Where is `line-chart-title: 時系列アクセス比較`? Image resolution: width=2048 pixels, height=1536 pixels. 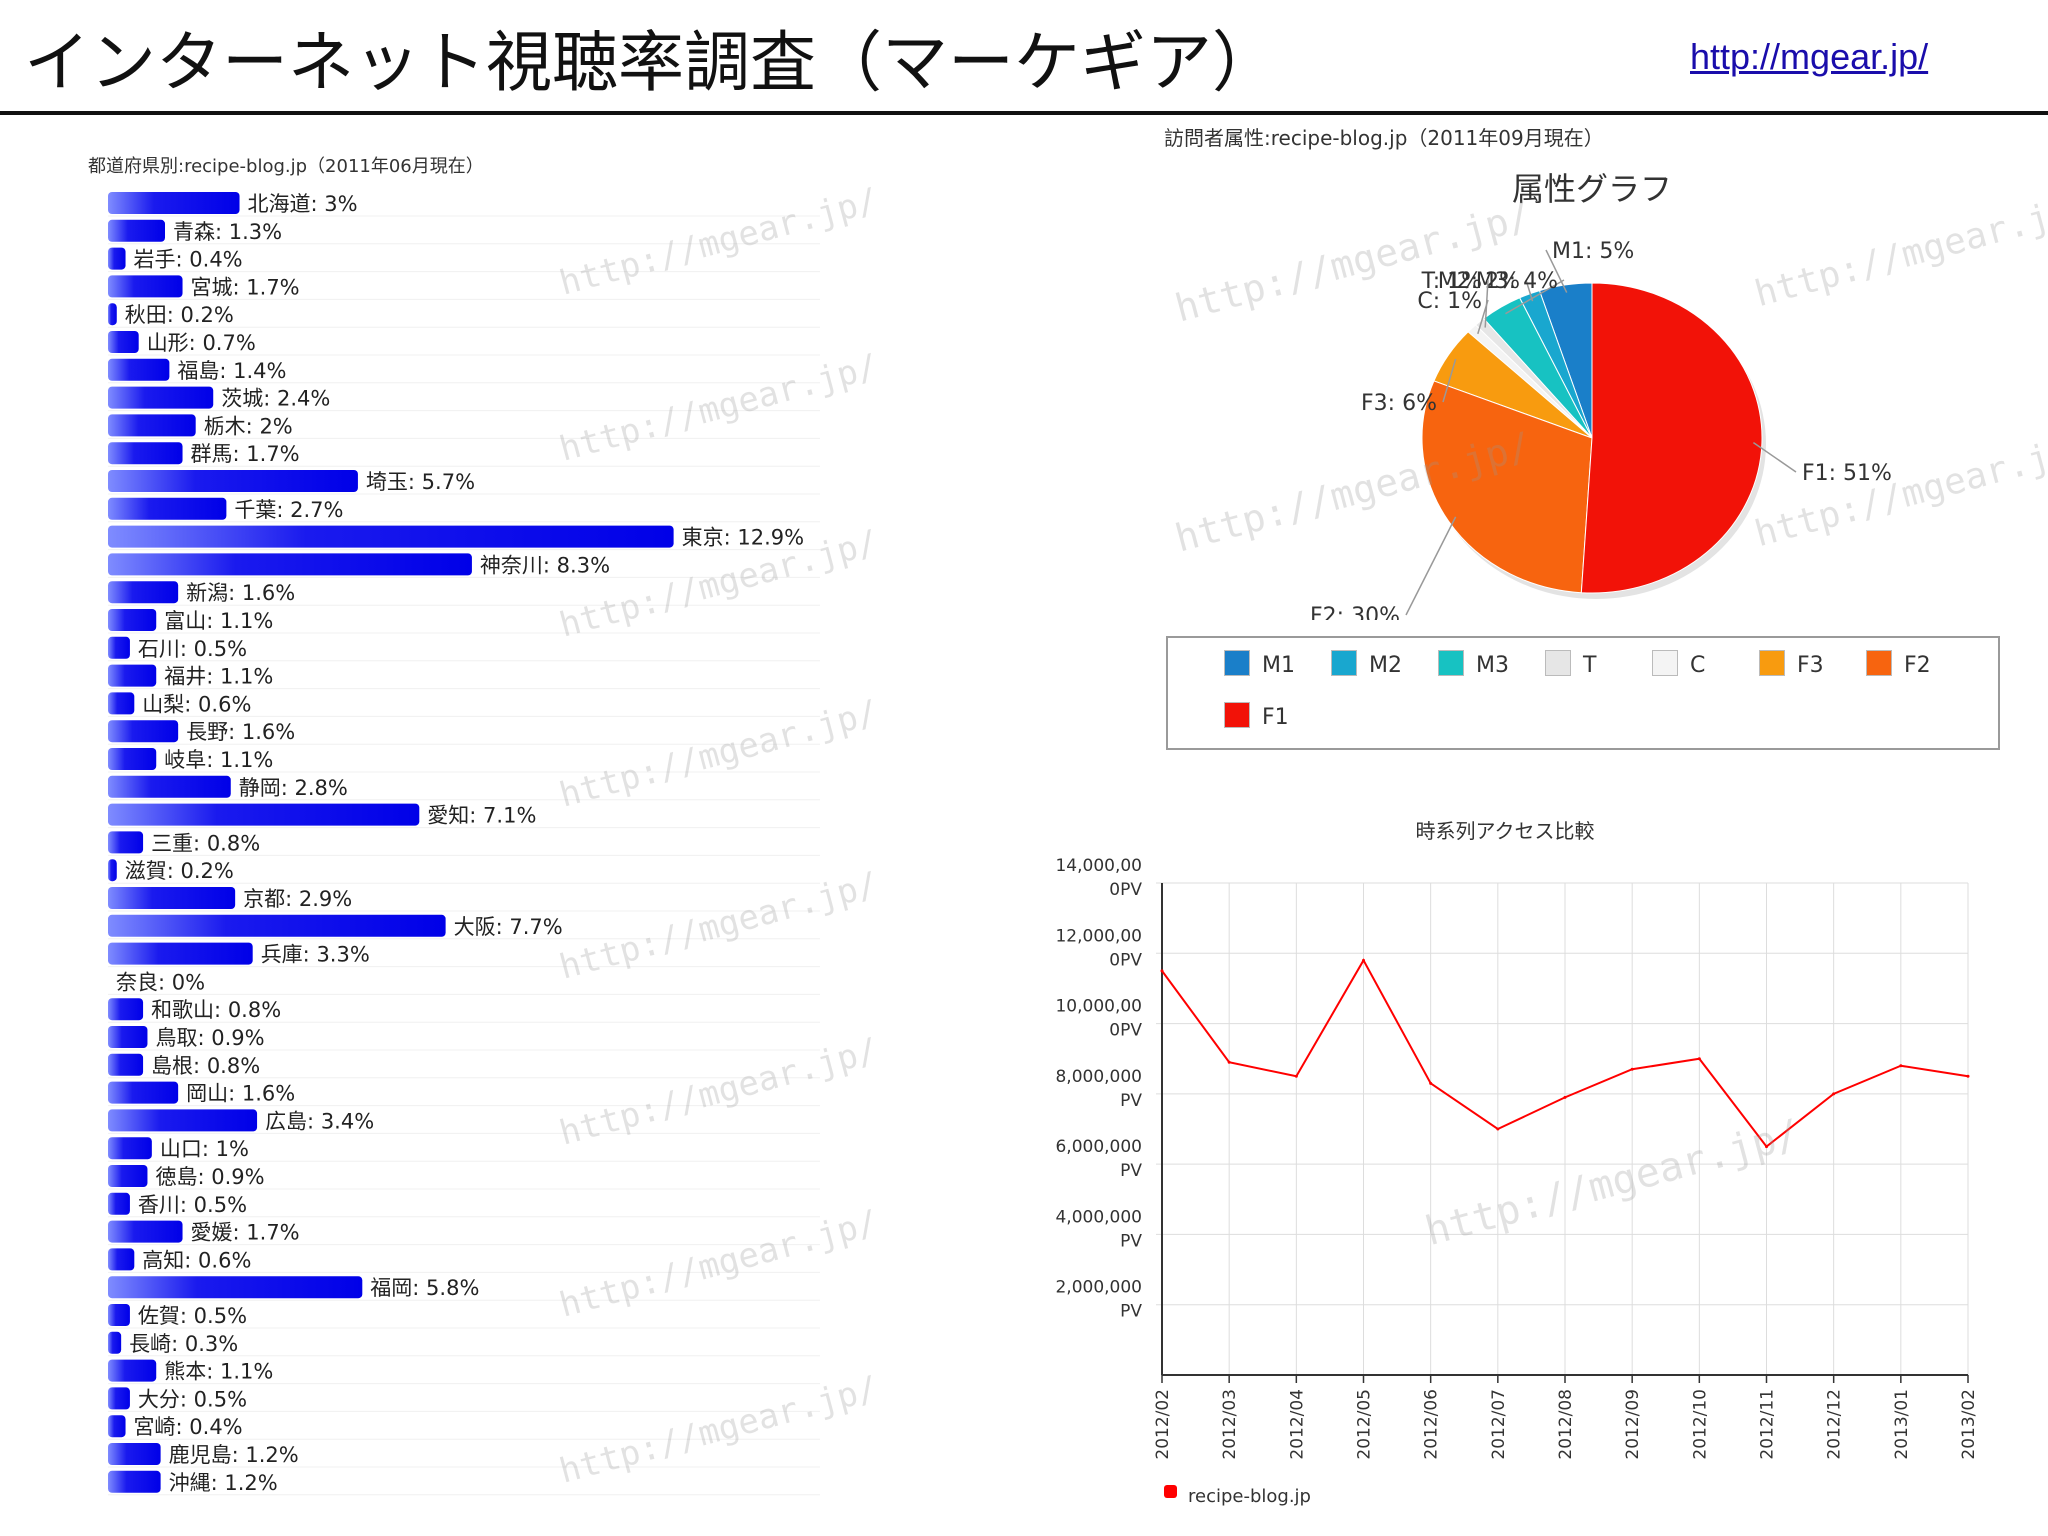
line-chart-title: 時系列アクセス比較 is located at coordinates (1505, 831).